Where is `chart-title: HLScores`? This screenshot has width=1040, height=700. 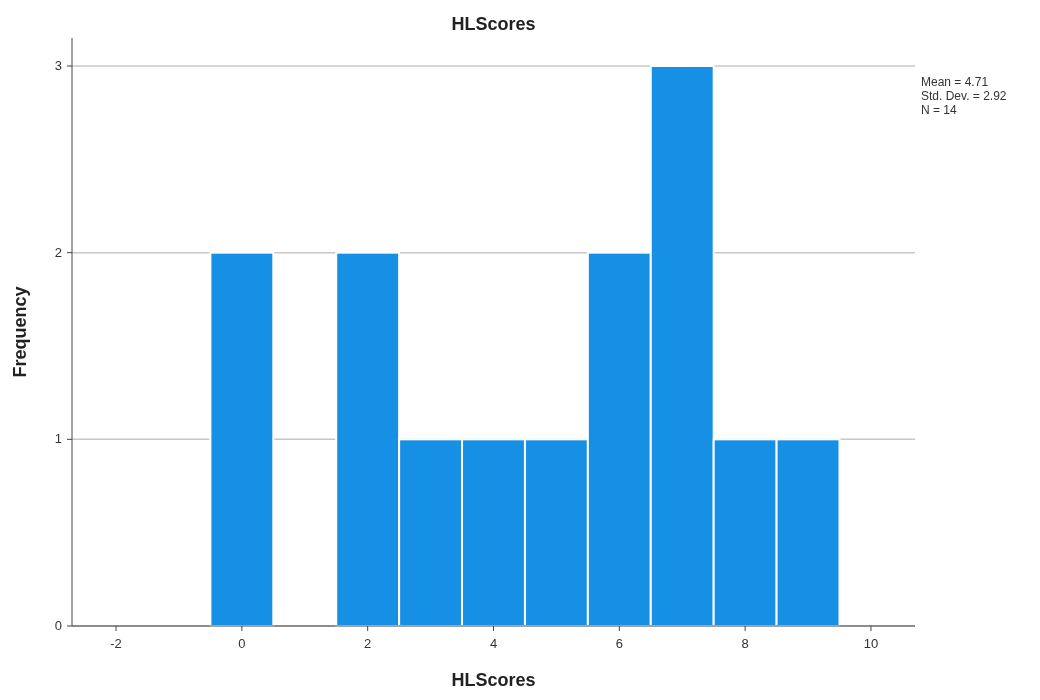 chart-title: HLScores is located at coordinates (493, 24).